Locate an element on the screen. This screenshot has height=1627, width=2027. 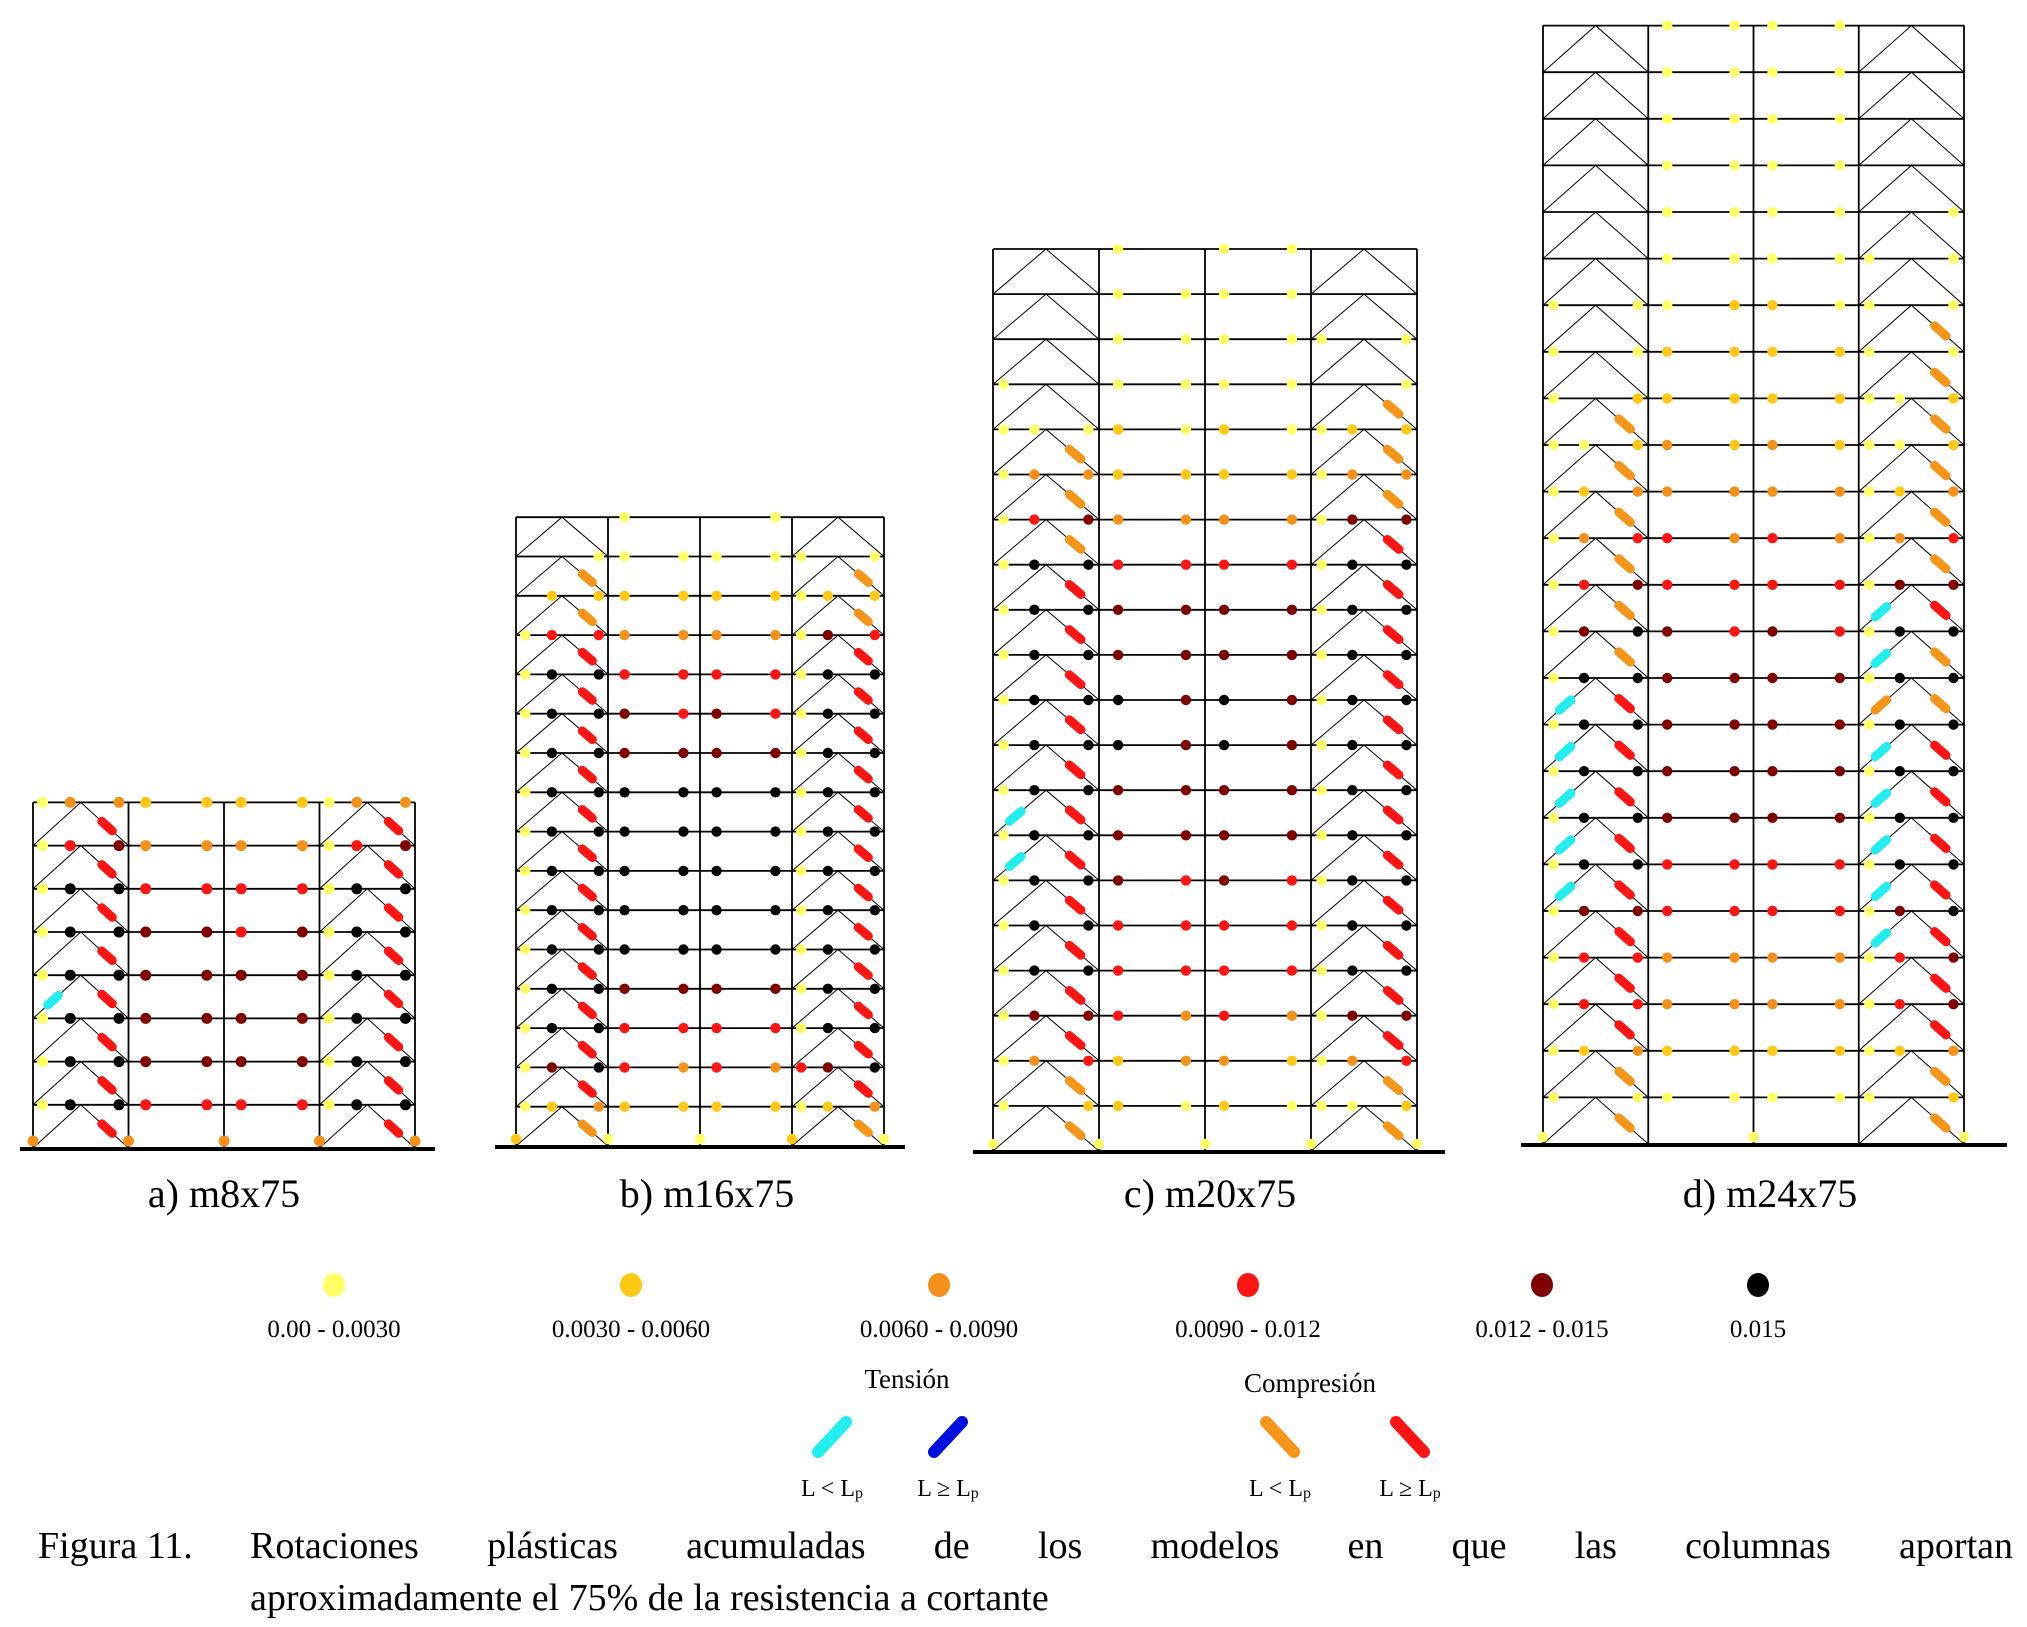
legend-item-dark-red: 0.012 - 0.015 is located at coordinates (1542, 1308).